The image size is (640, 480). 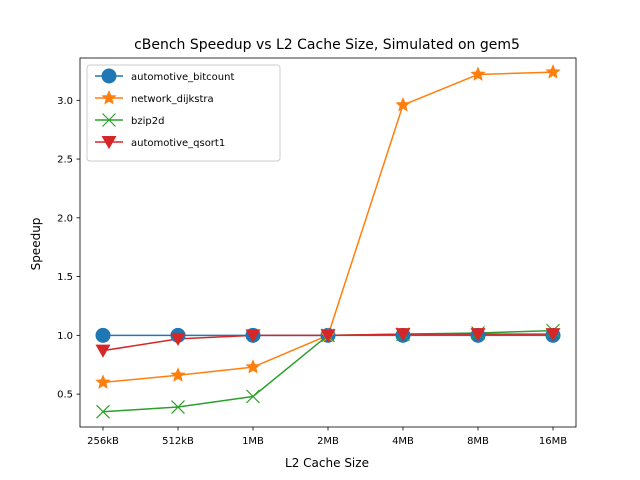 I want to click on x-tick-label: 512kB, so click(x=178, y=441).